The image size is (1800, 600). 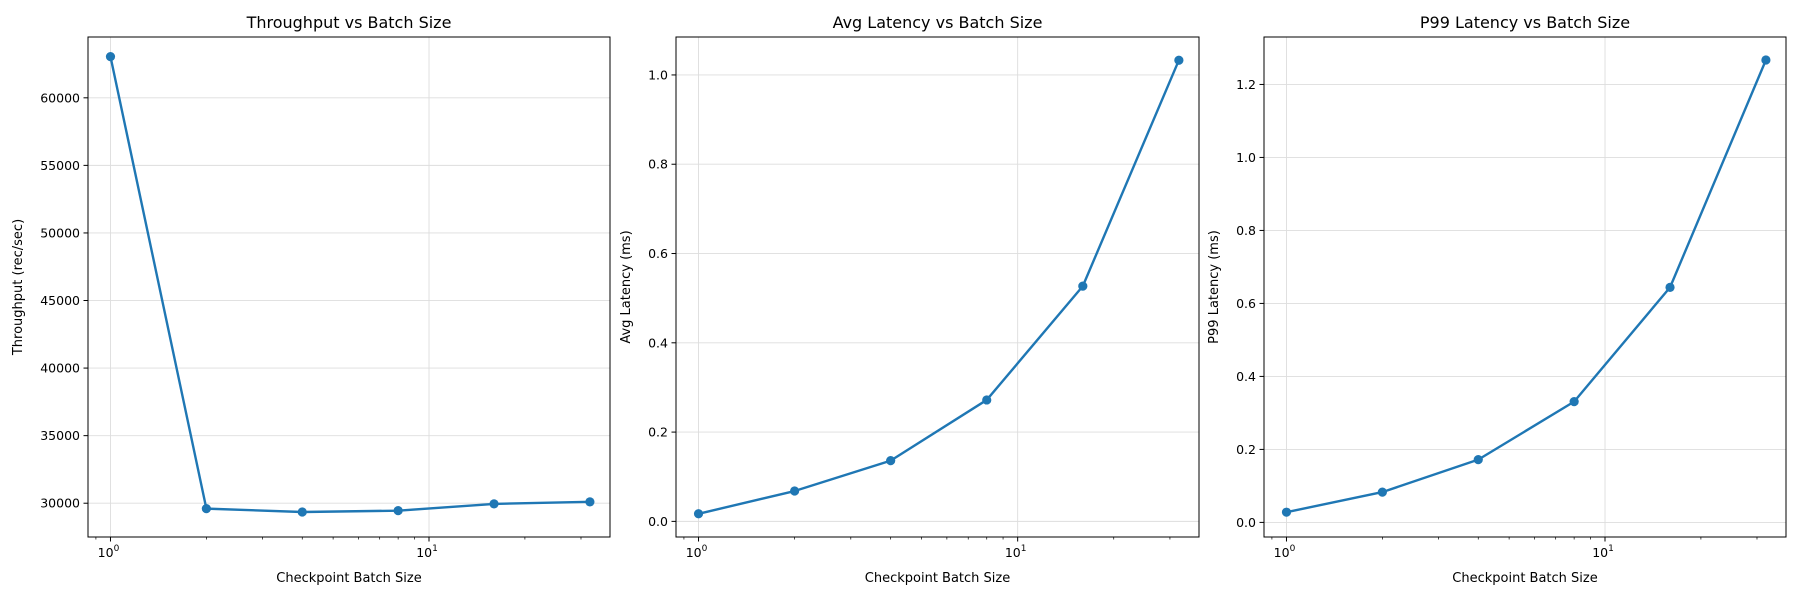 I want to click on chart-3-x-tick-label-1: 10¹, so click(x=1603, y=552).